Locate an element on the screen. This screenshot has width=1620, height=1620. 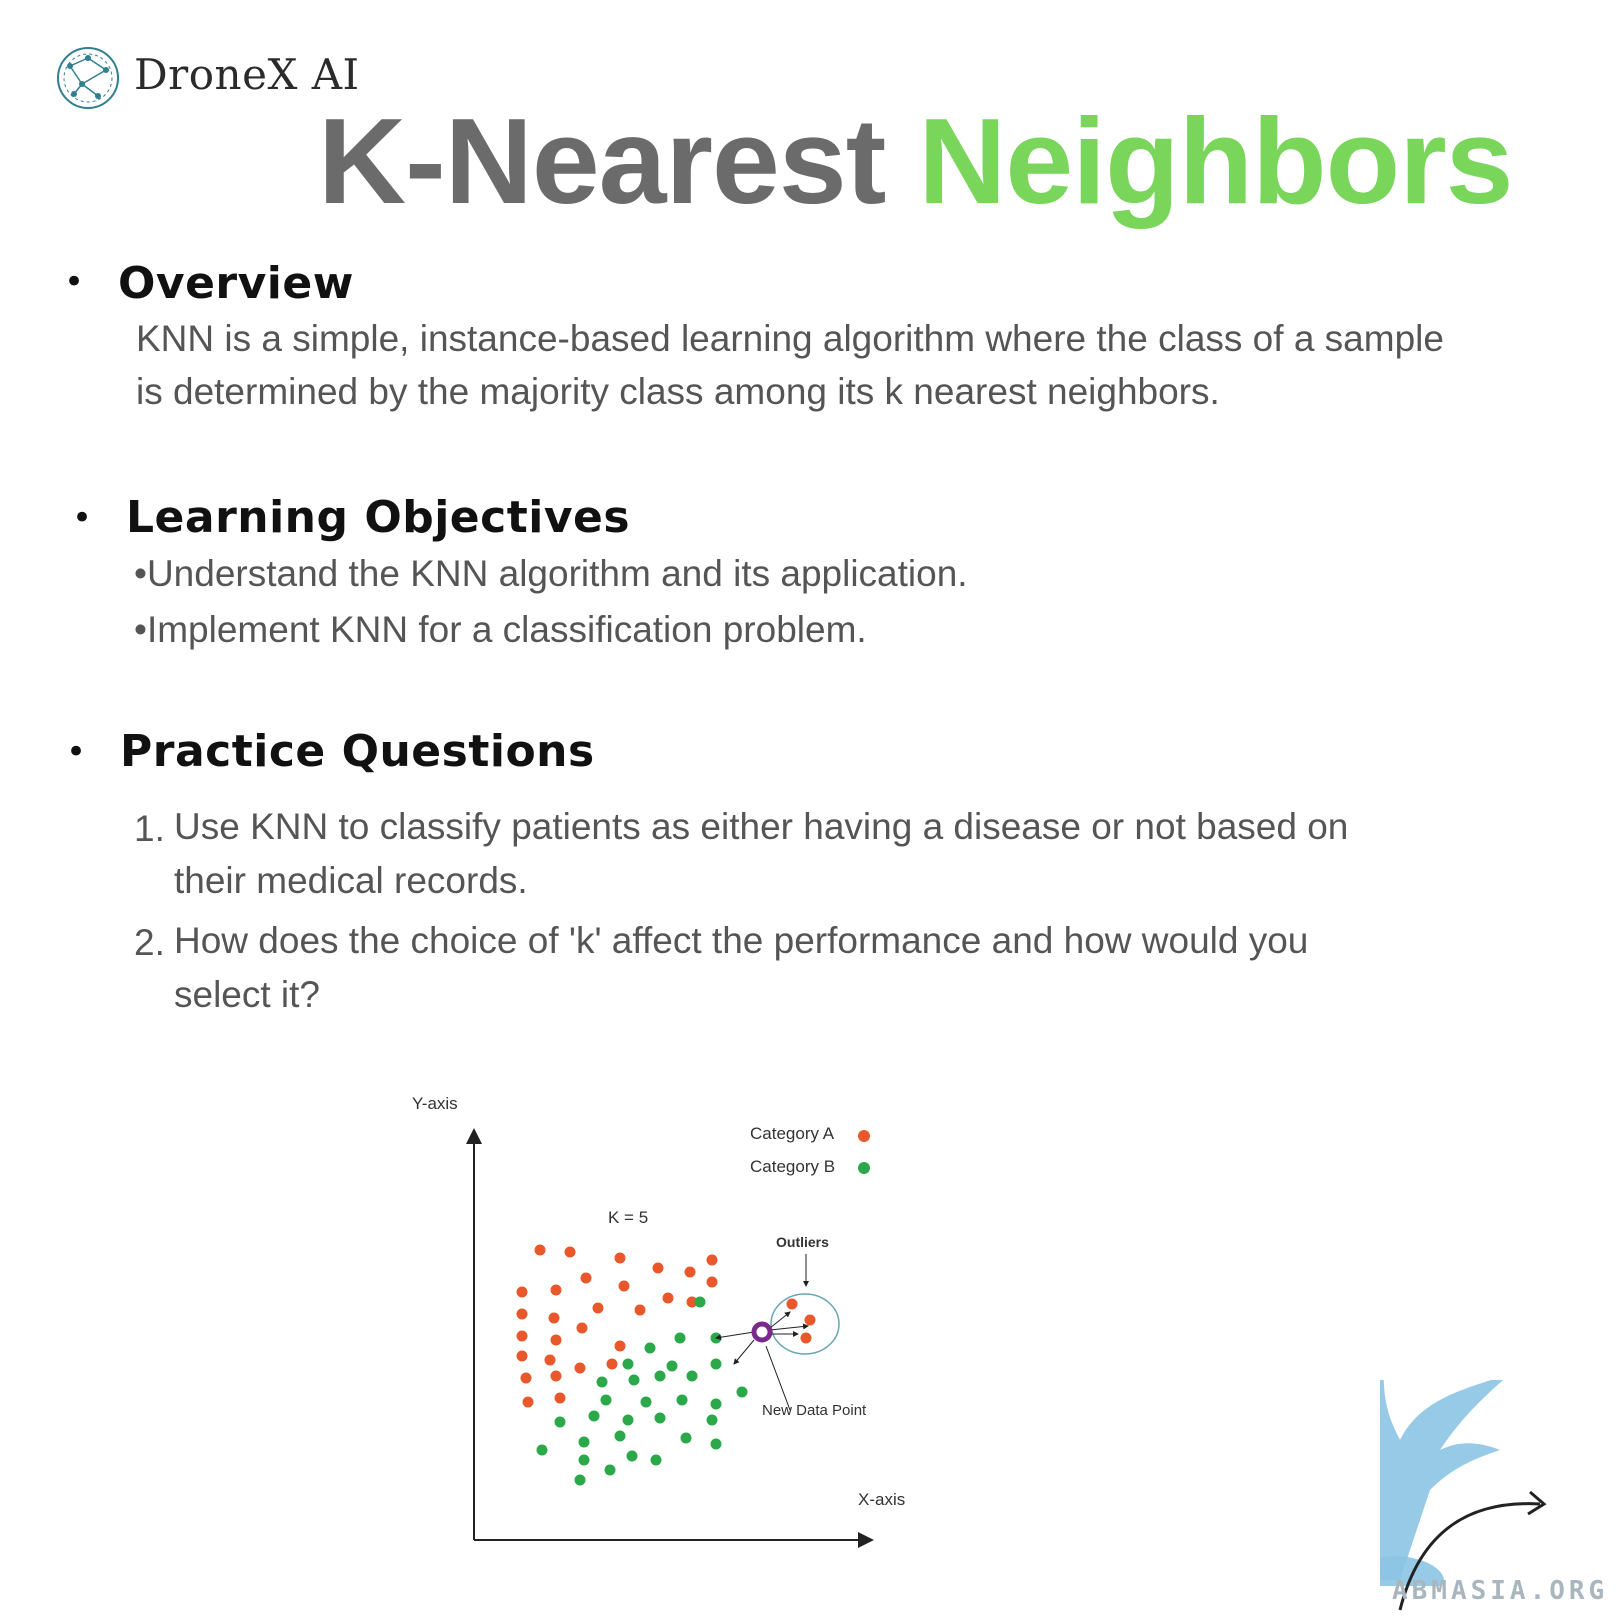
data-points is located at coordinates (666, 1365).